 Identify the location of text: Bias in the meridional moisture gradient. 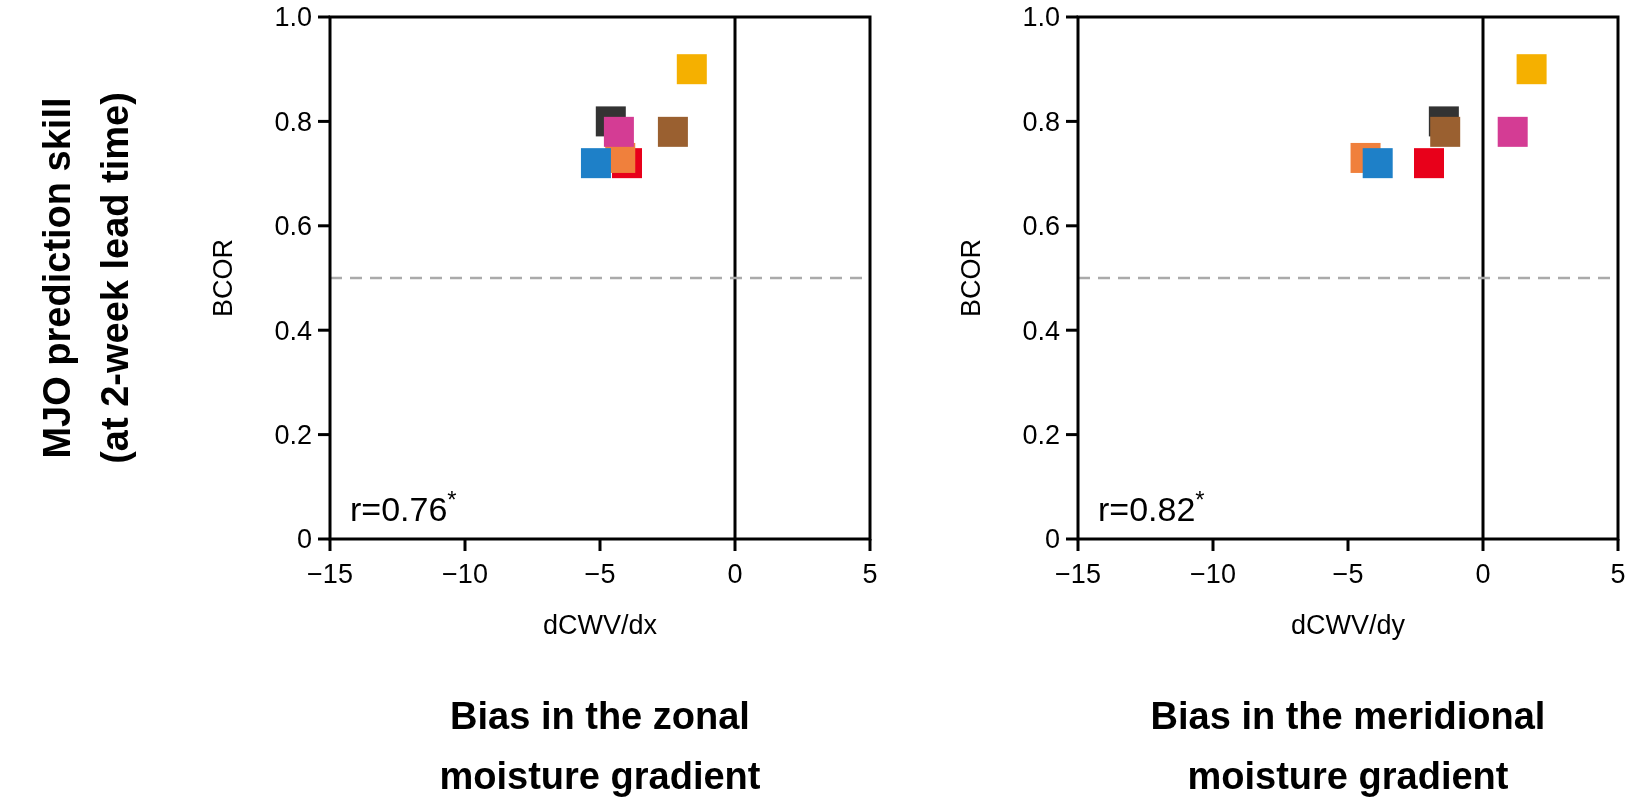
(1348, 746).